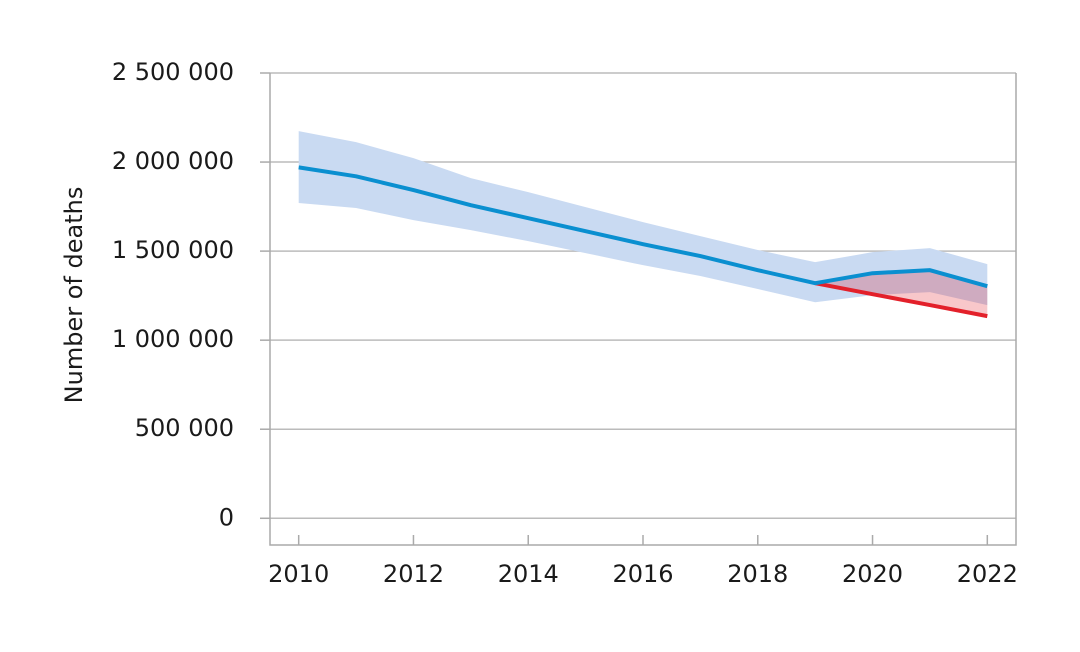  Describe the element at coordinates (173, 339) in the screenshot. I see `y-tick-label: 1 000 000` at that location.